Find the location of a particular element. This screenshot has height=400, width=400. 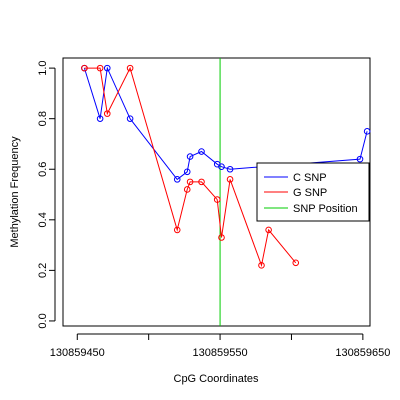

y-tick-label: 0.8 is located at coordinates (43, 118).